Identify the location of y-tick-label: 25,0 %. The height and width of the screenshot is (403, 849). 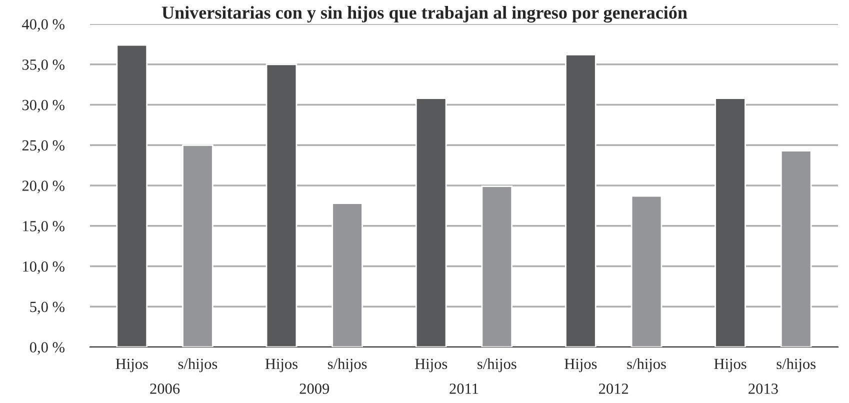
(43, 146).